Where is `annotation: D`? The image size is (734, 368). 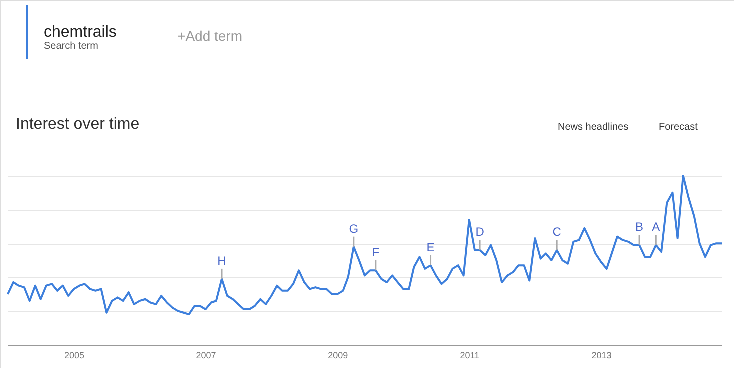
annotation: D is located at coordinates (480, 232).